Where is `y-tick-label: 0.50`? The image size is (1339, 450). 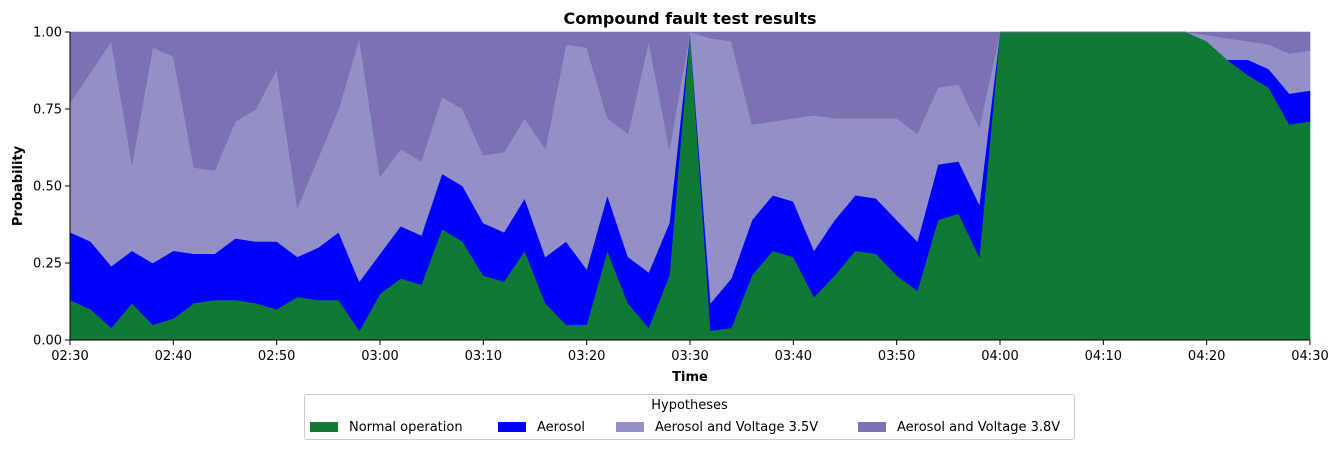 y-tick-label: 0.50 is located at coordinates (47, 187).